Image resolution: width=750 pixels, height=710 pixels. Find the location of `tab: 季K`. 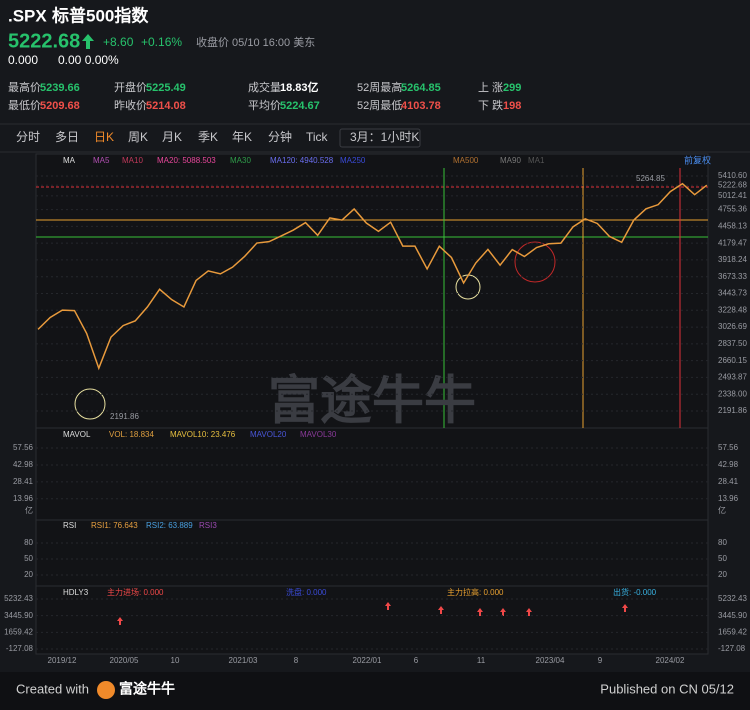

tab: 季K is located at coordinates (208, 137).